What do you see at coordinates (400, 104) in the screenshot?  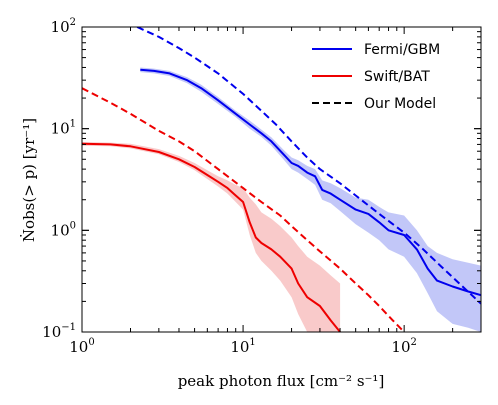 I see `legend-label: Our Model` at bounding box center [400, 104].